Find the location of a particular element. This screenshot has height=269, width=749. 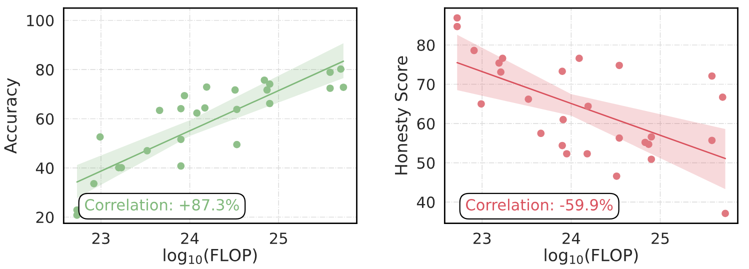

y-tick-label: 70 is located at coordinates (426, 84).